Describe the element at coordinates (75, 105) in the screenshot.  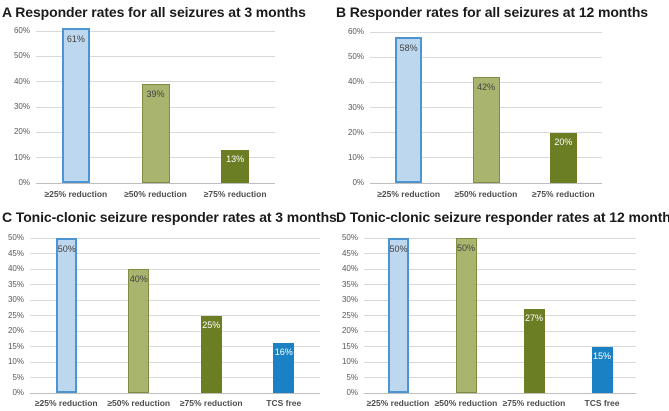
I see `bar: 61%` at that location.